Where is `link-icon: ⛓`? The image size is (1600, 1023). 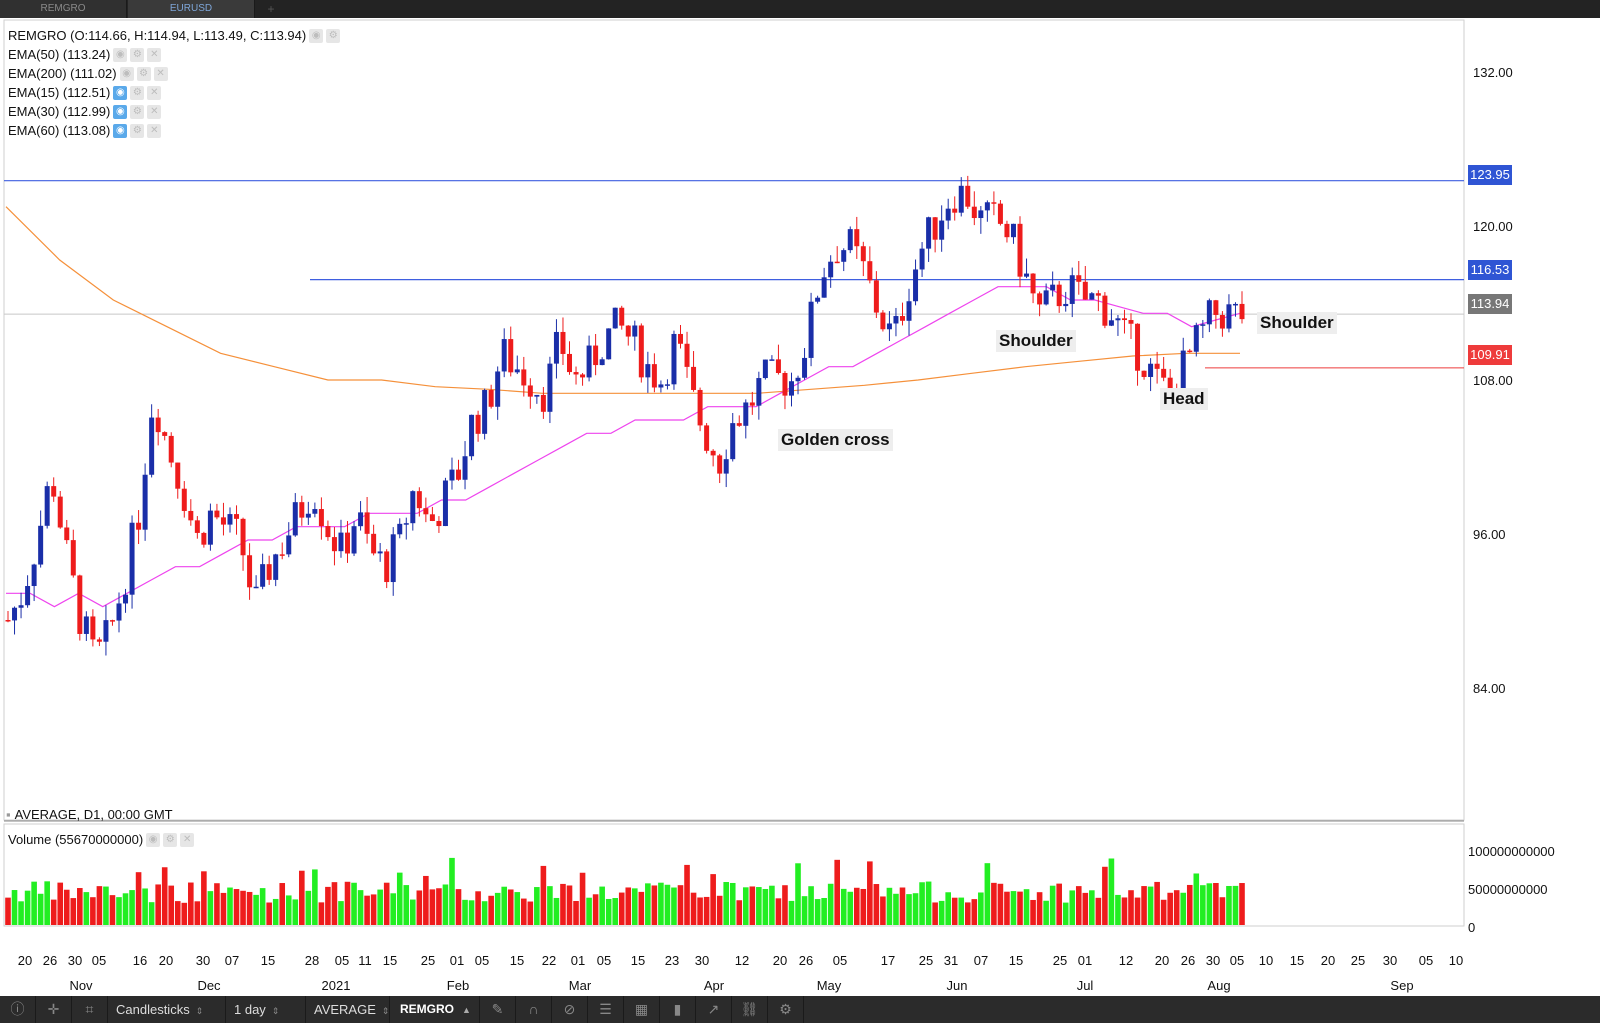 link-icon: ⛓ is located at coordinates (750, 1009).